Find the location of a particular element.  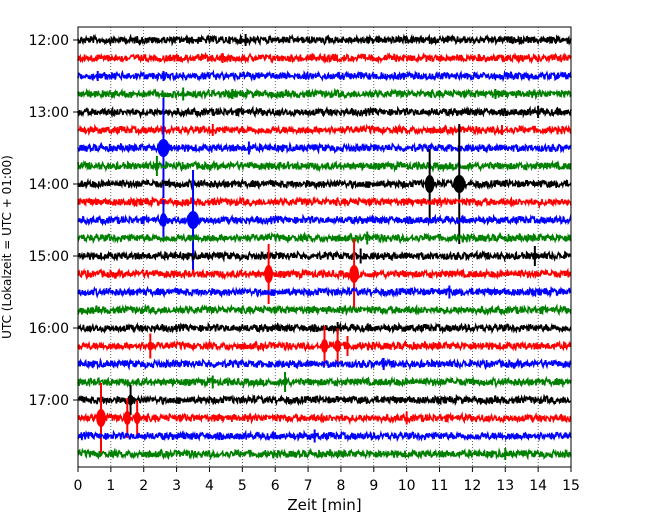

y-tick-label: 14:00 is located at coordinates (49, 185).